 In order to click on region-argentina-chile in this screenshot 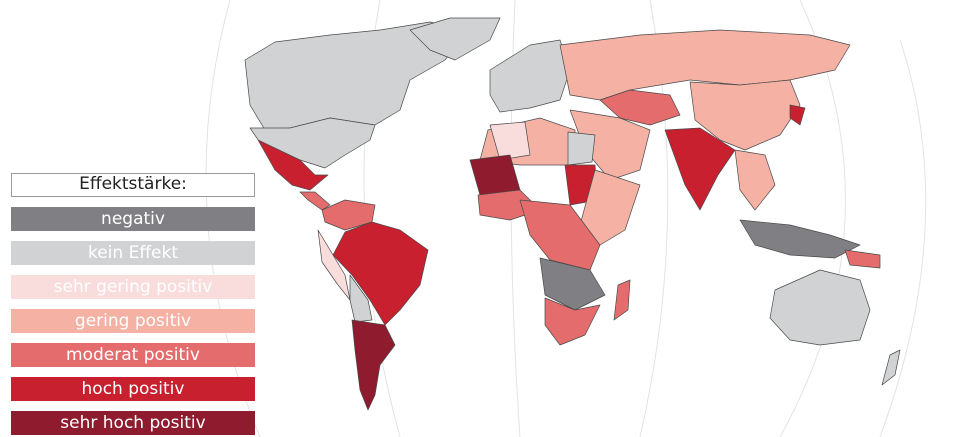, I will do `click(373, 365)`.